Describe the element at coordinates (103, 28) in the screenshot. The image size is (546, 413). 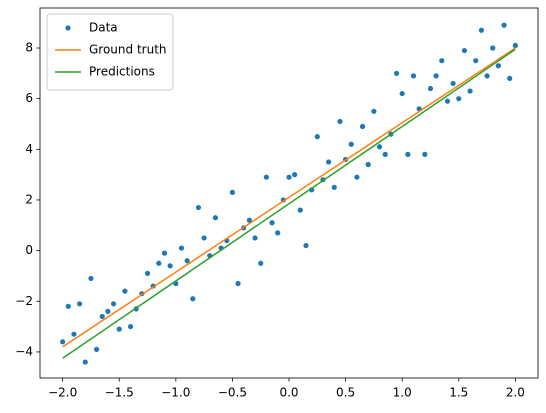
I see `legend-label: Data` at that location.